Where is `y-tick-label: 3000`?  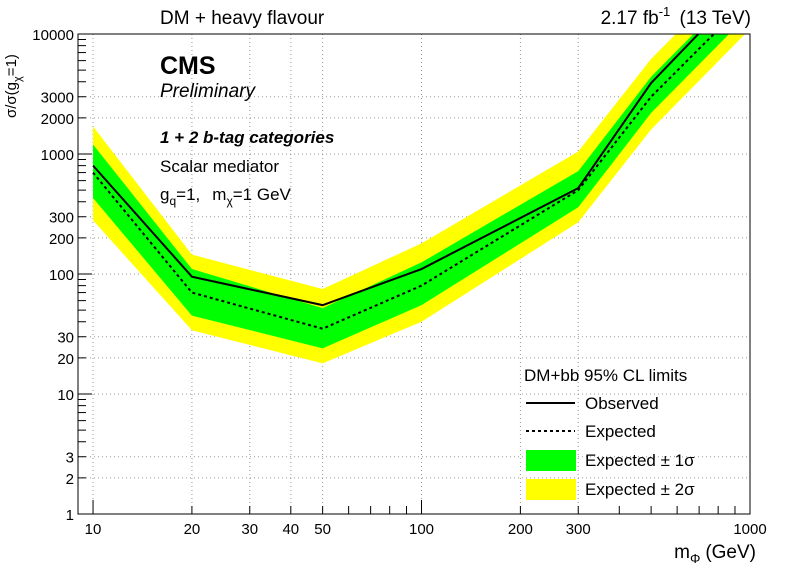 y-tick-label: 3000 is located at coordinates (57, 98).